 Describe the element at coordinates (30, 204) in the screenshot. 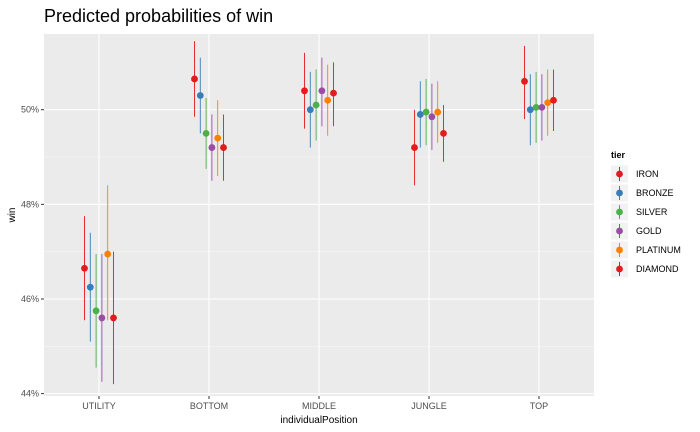

I see `y-tick-label: 48%` at that location.